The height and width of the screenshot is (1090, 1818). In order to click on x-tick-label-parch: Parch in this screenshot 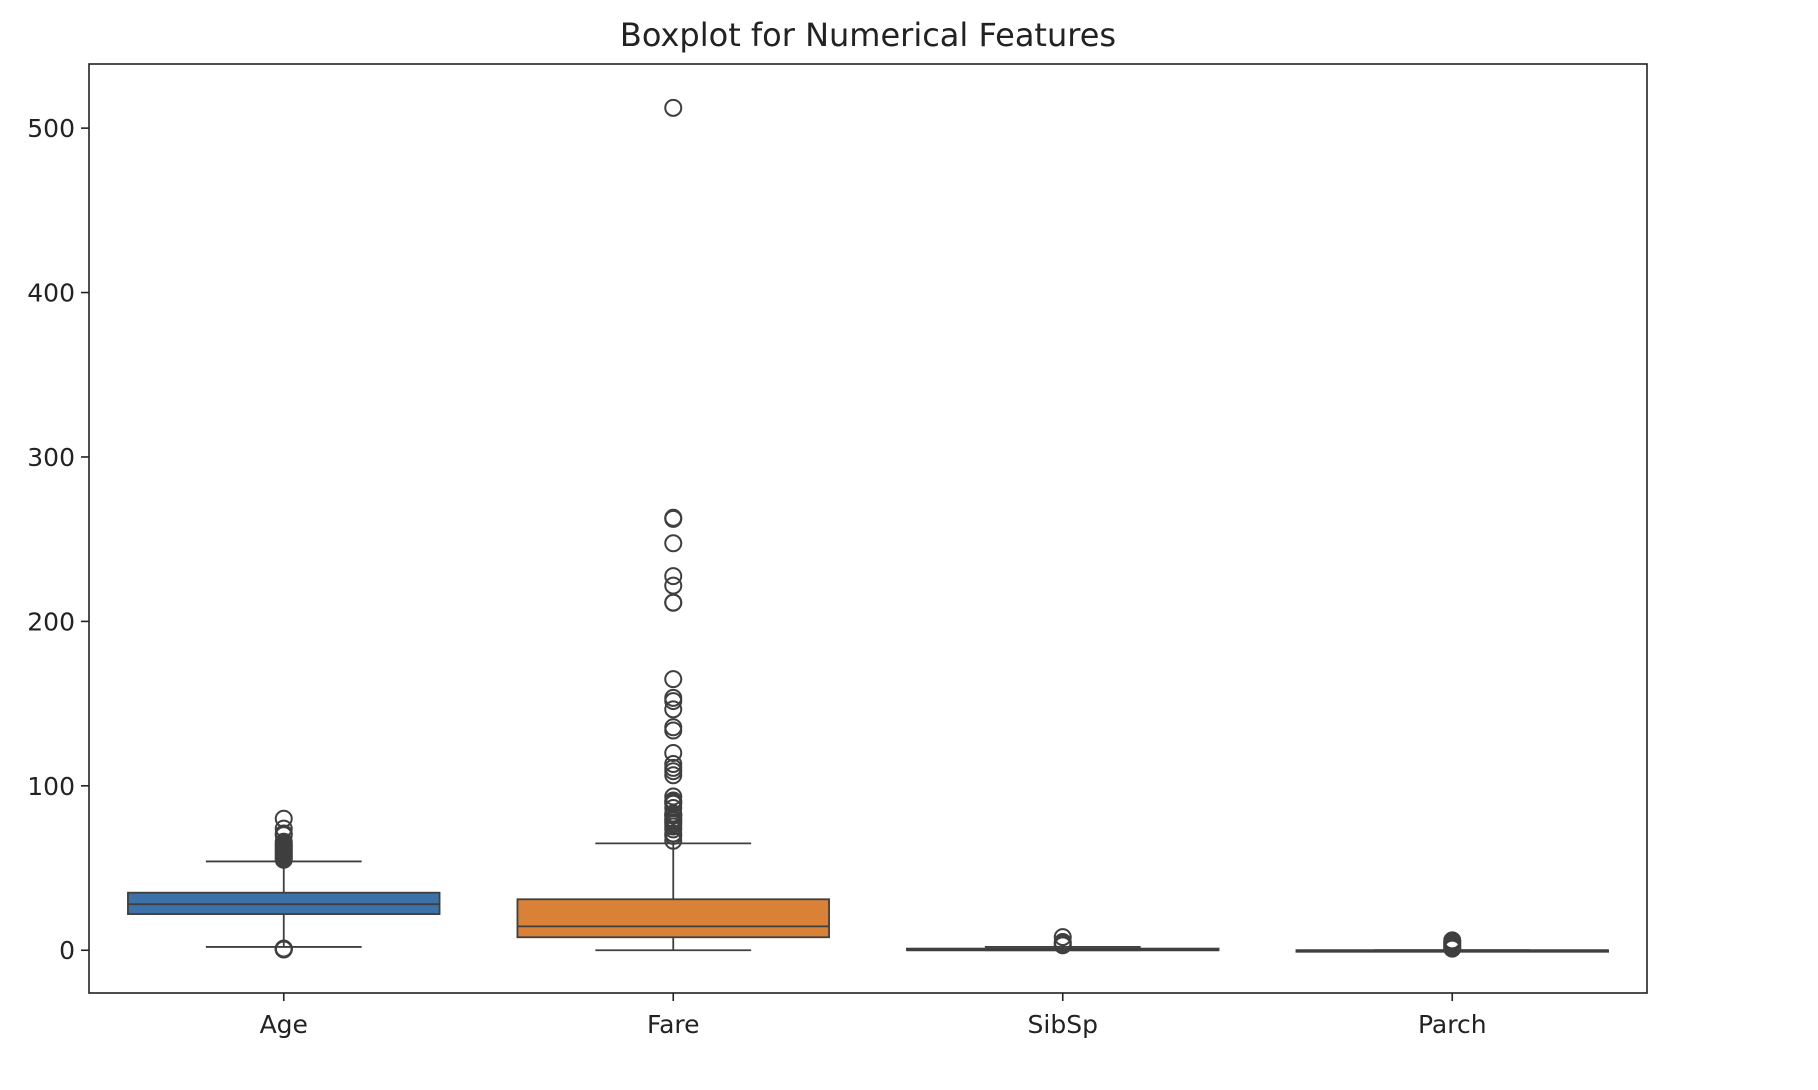, I will do `click(1452, 1024)`.